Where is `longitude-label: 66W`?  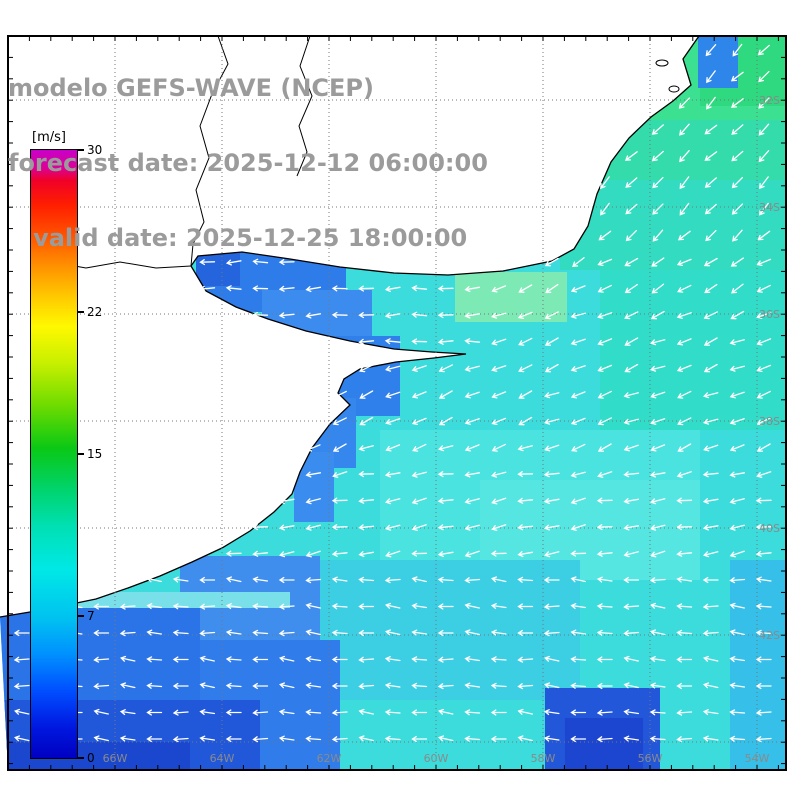 longitude-label: 66W is located at coordinates (115, 758).